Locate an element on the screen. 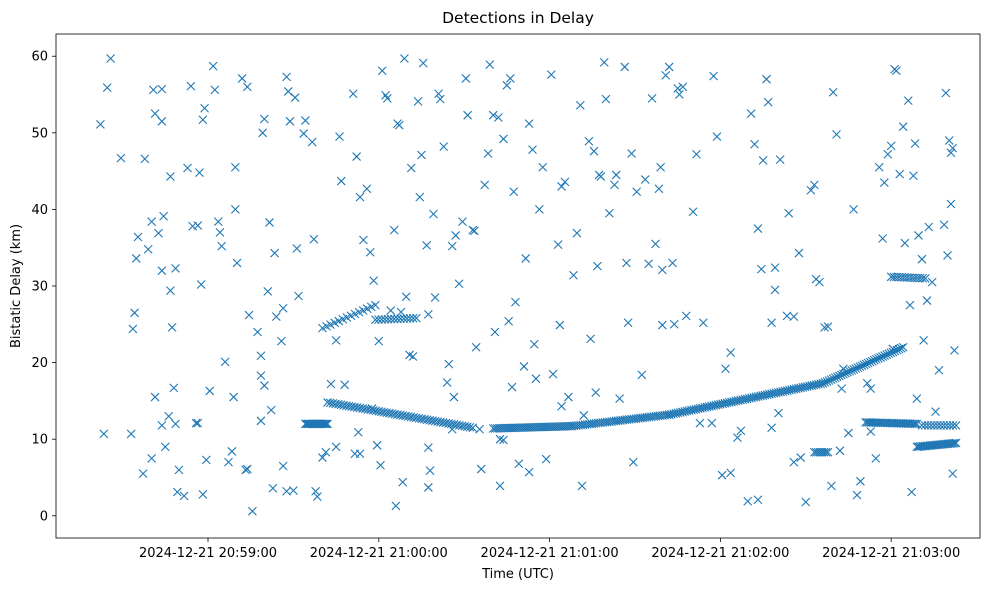 This screenshot has height=590, width=989. chart-title: Detections in Delay is located at coordinates (518, 18).